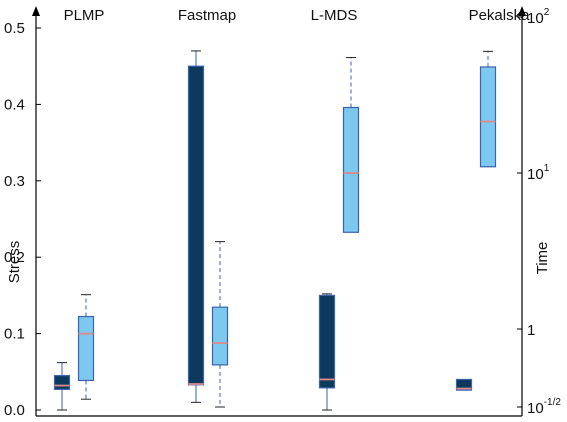 Image resolution: width=567 pixels, height=422 pixels. What do you see at coordinates (553, 402) in the screenshot?
I see `right-tick-exponent: -1/2` at bounding box center [553, 402].